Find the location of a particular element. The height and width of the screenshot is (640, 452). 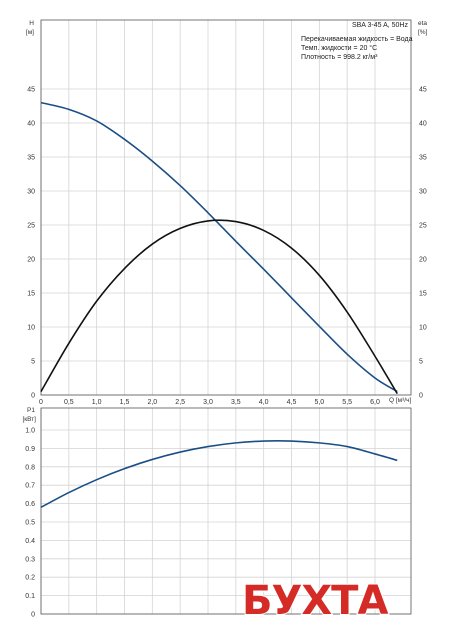

h-axis-label: H is located at coordinates (31, 23).